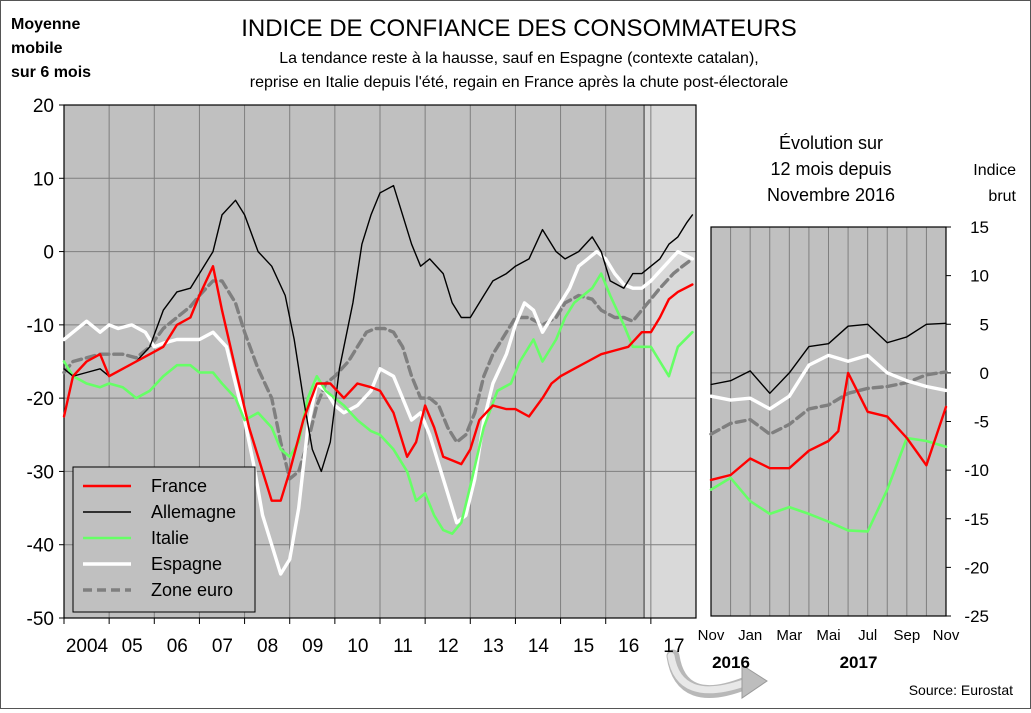 The image size is (1031, 713). I want to click on main-tick-label-x: 06, so click(177, 646).